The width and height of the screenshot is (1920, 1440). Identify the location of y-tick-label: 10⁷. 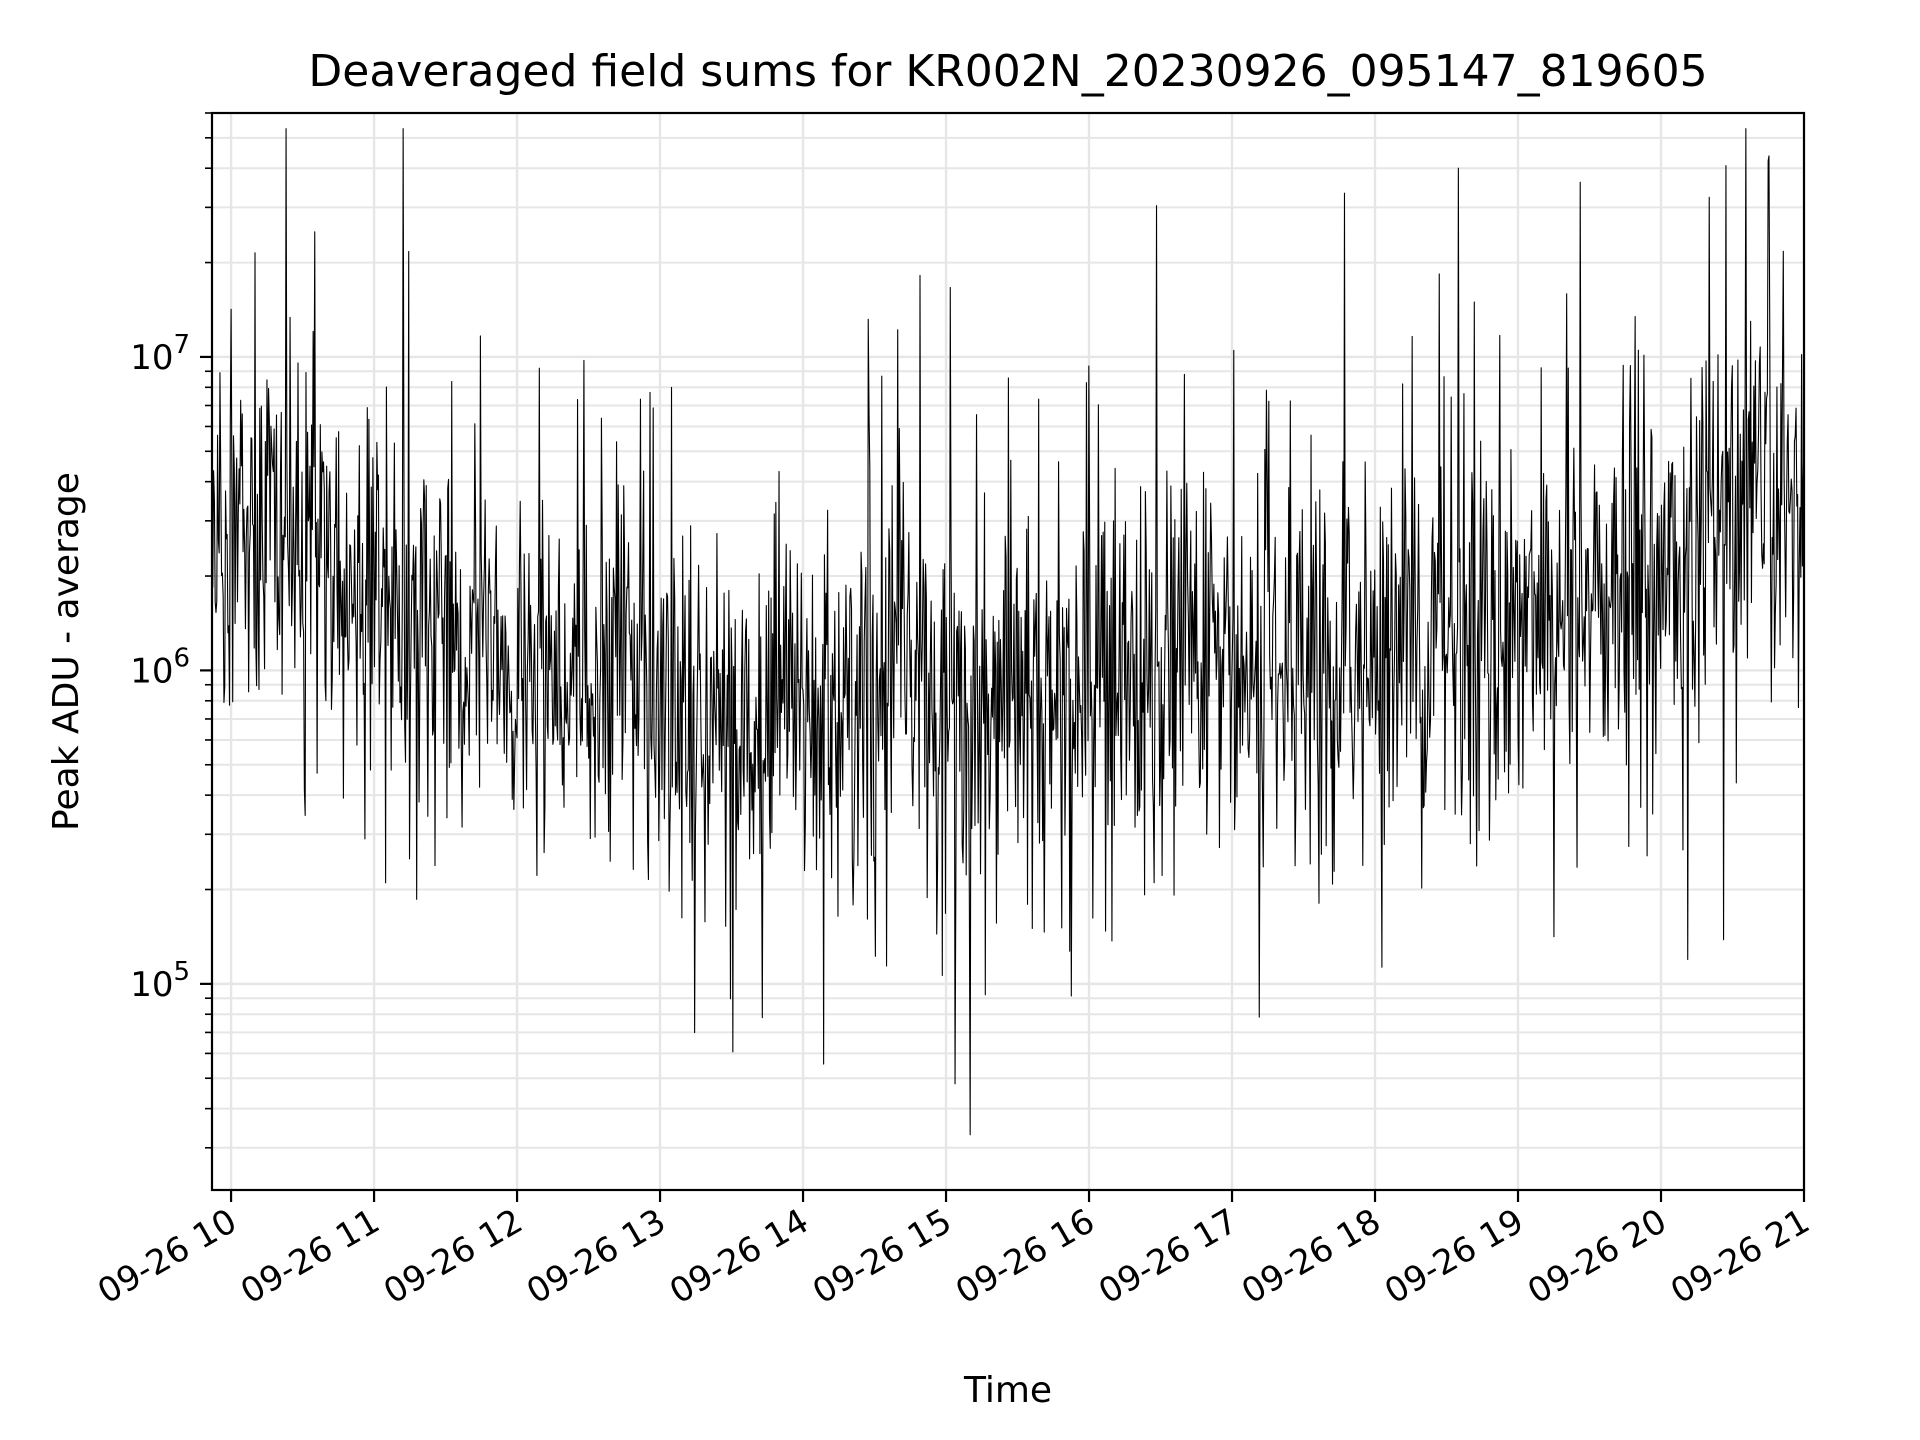
(160, 354).